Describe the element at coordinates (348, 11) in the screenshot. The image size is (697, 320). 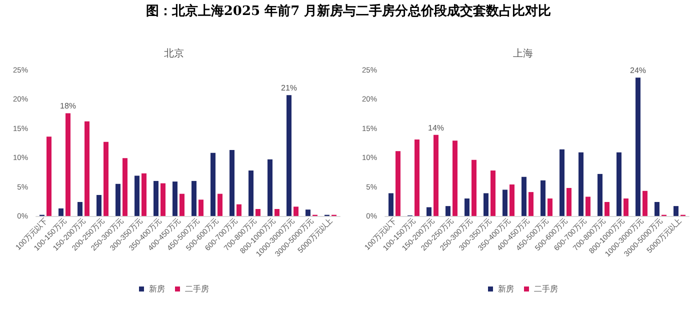
I see `text: 图：北京上海2025 年前7 月新房与二手房分总价段成交套数占比对比` at that location.